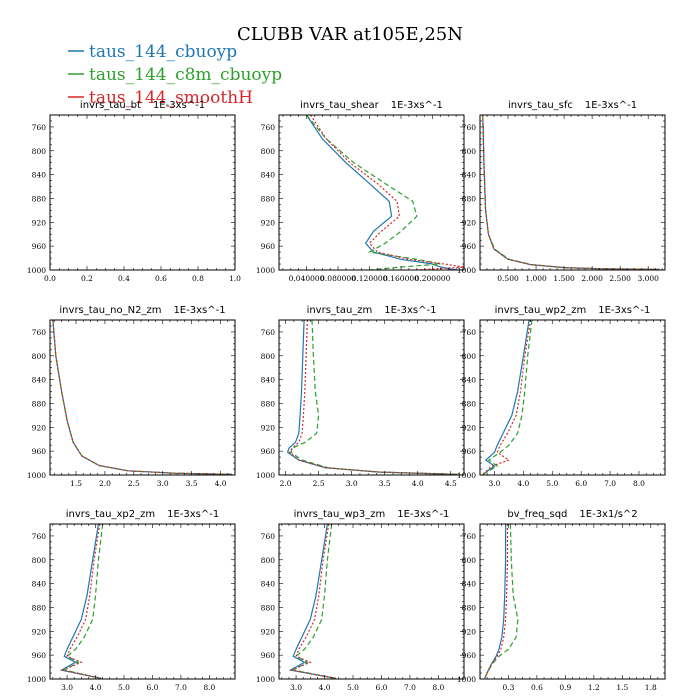 The height and width of the screenshot is (700, 700). What do you see at coordinates (372, 310) in the screenshot?
I see `panel-title: invrs_tau_zm 1E-3xs^-1` at bounding box center [372, 310].